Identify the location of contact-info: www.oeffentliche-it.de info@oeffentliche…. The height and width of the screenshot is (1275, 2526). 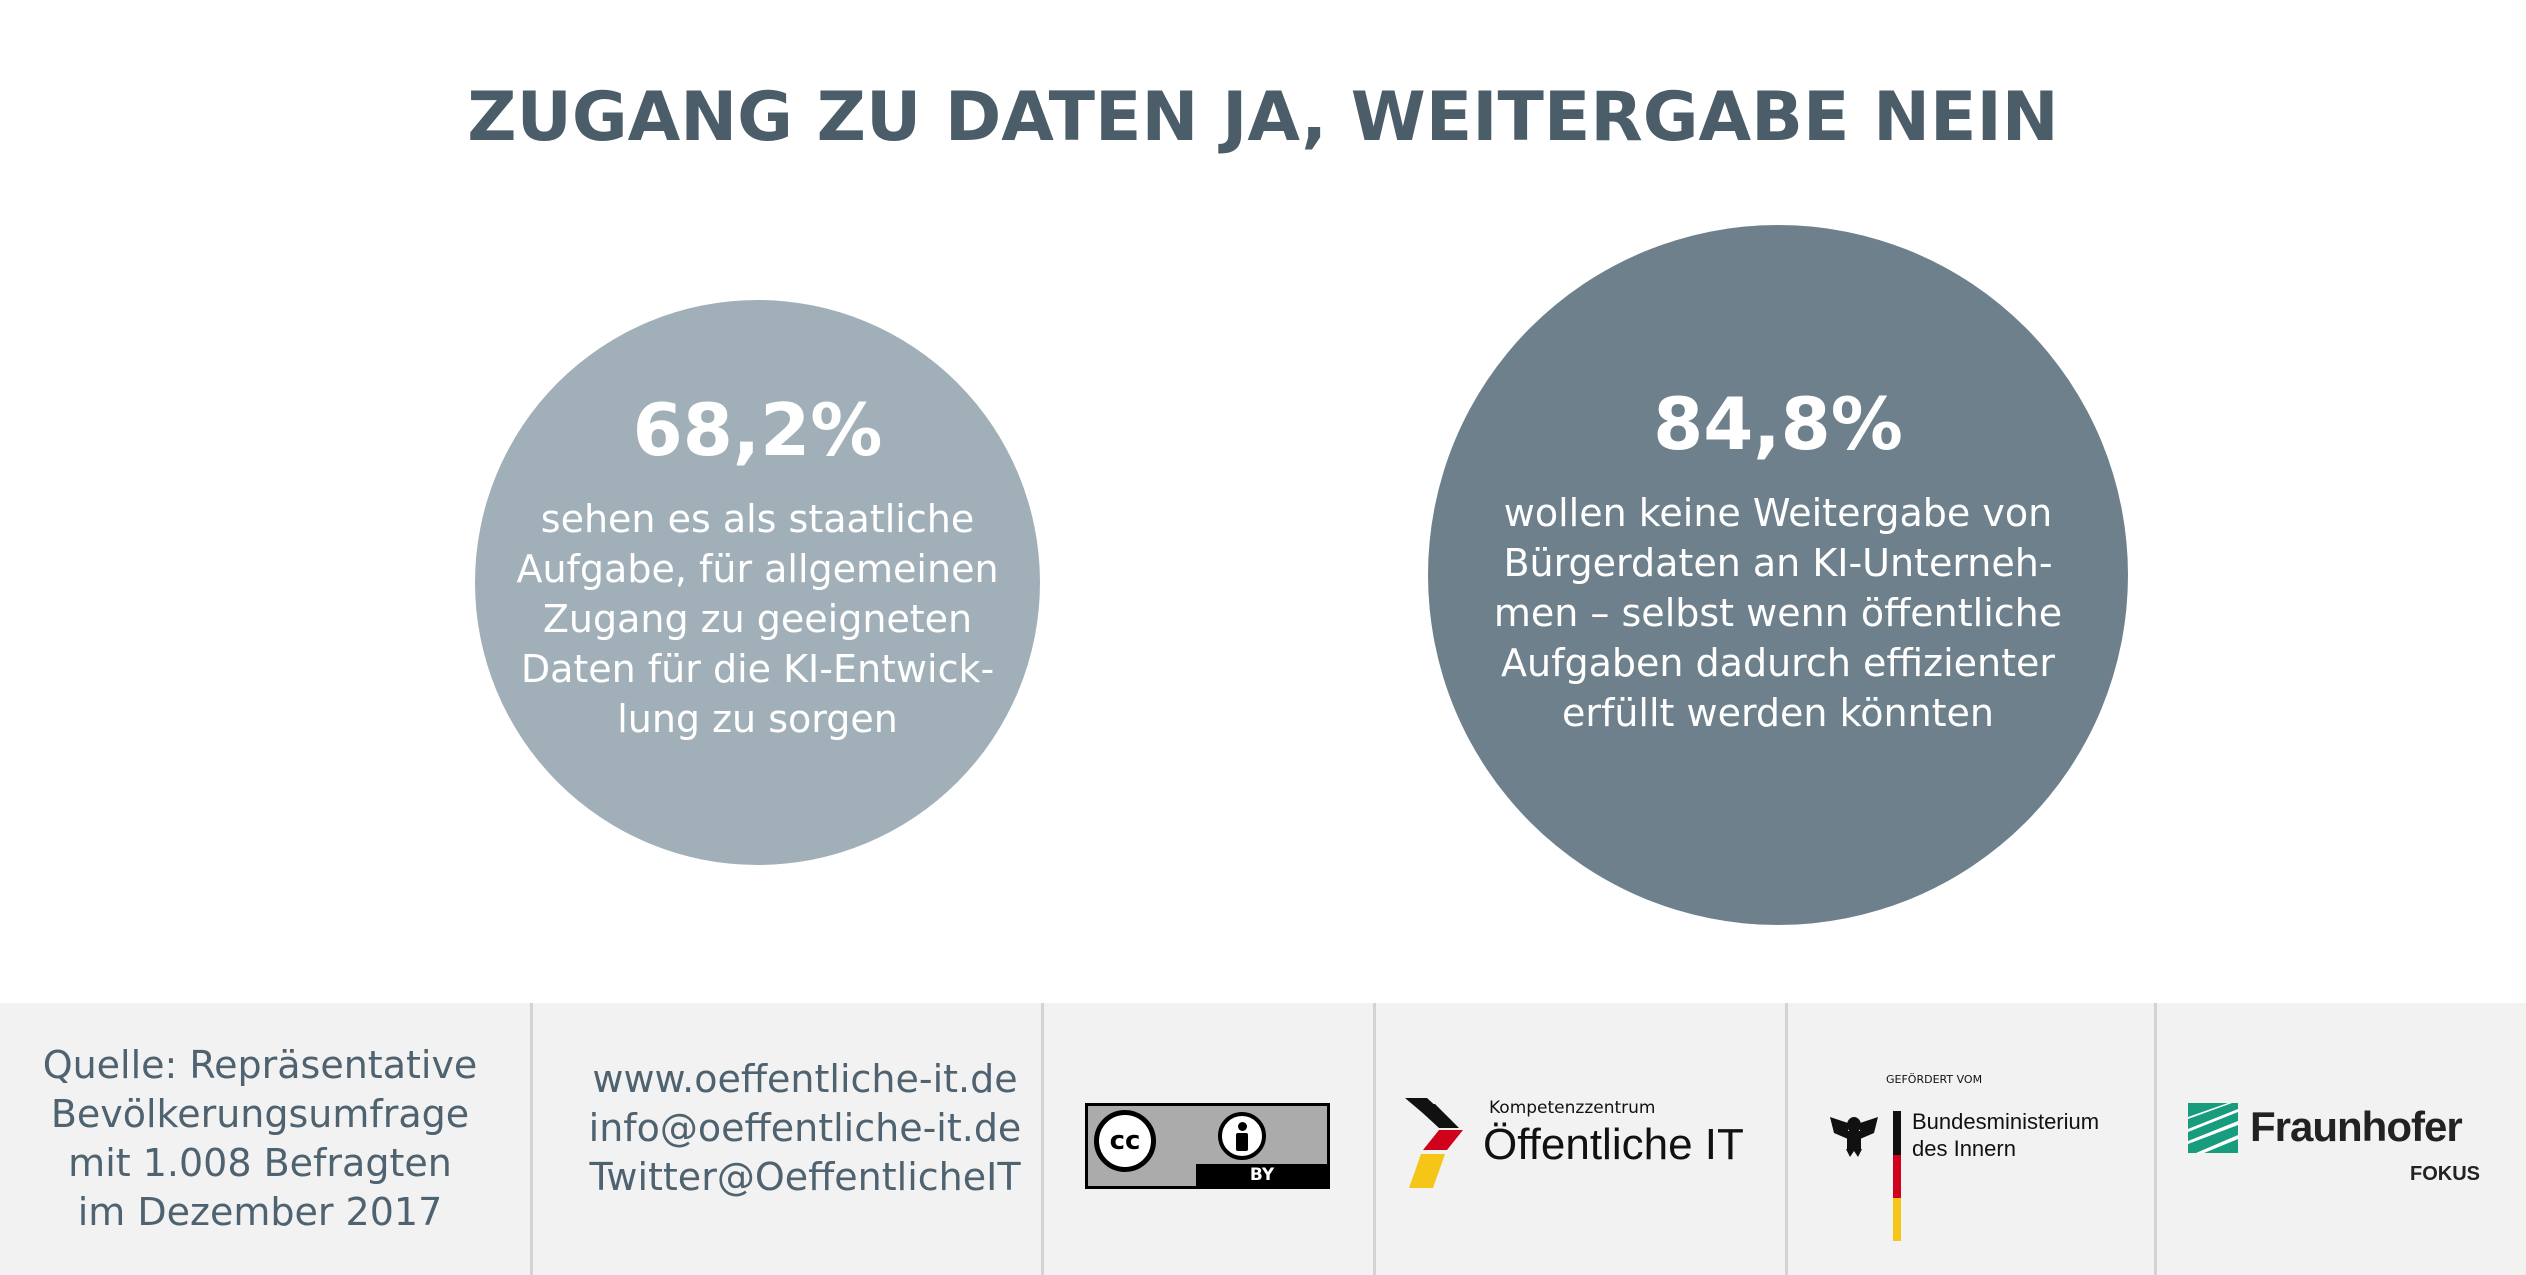
(805, 1128).